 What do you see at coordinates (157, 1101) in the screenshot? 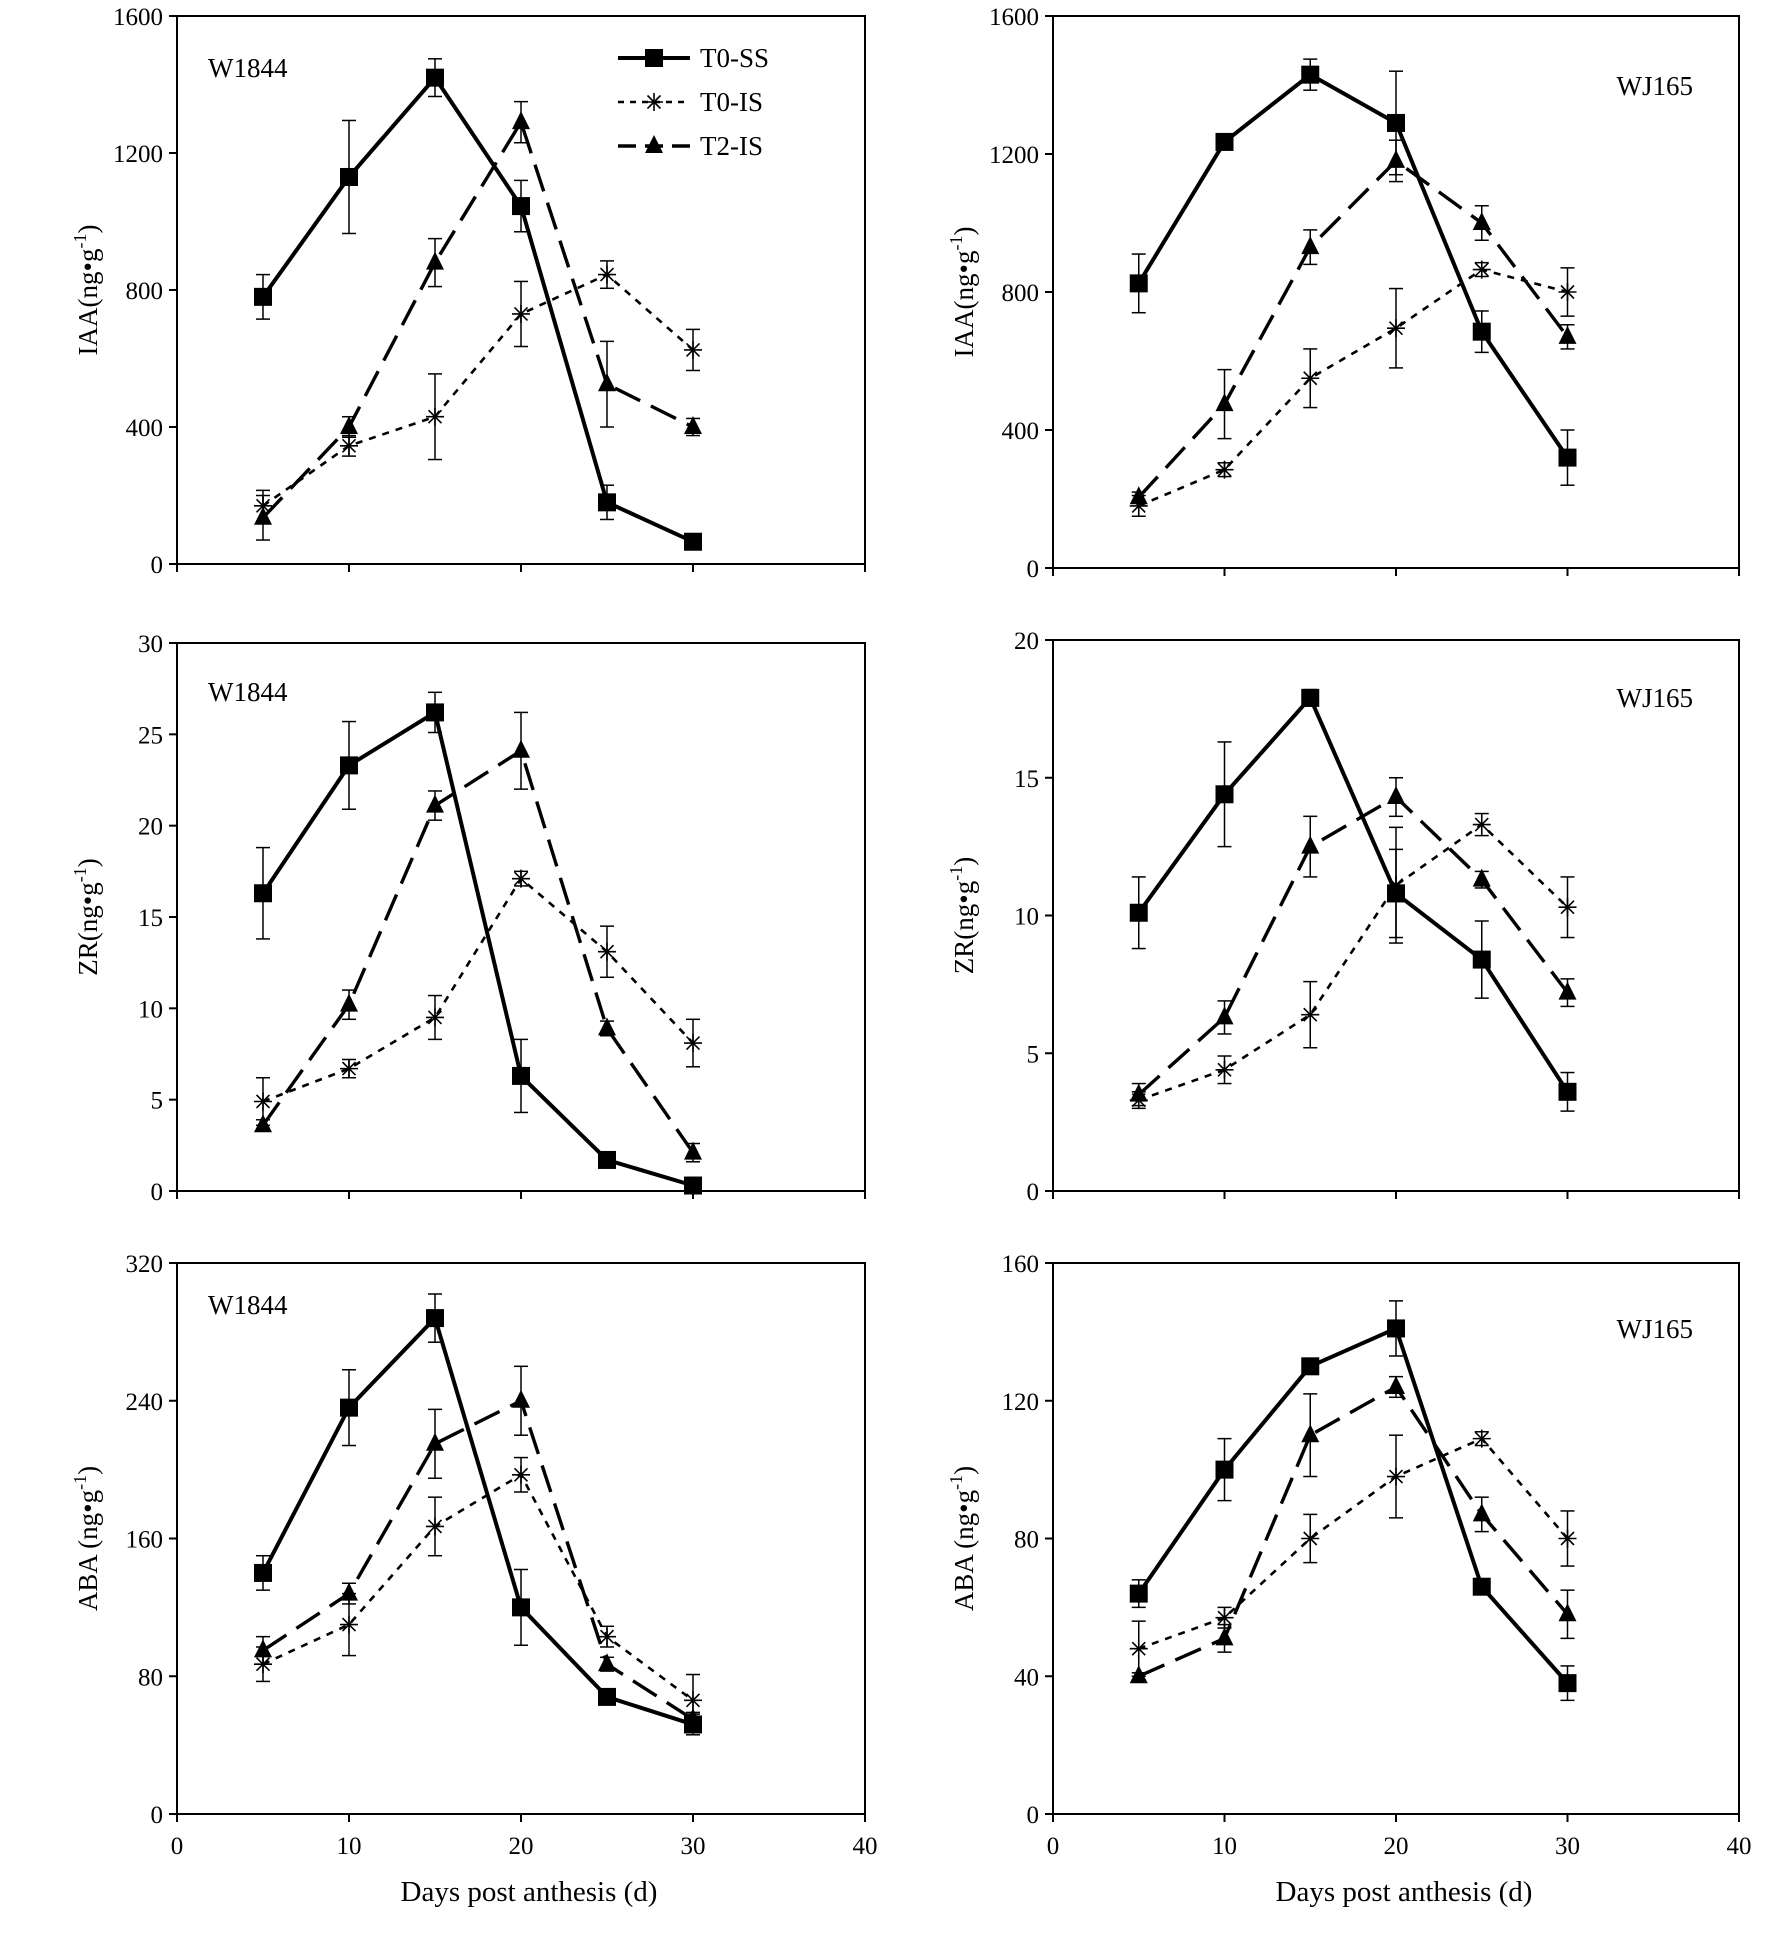
I see `y-tick-label: 5` at bounding box center [157, 1101].